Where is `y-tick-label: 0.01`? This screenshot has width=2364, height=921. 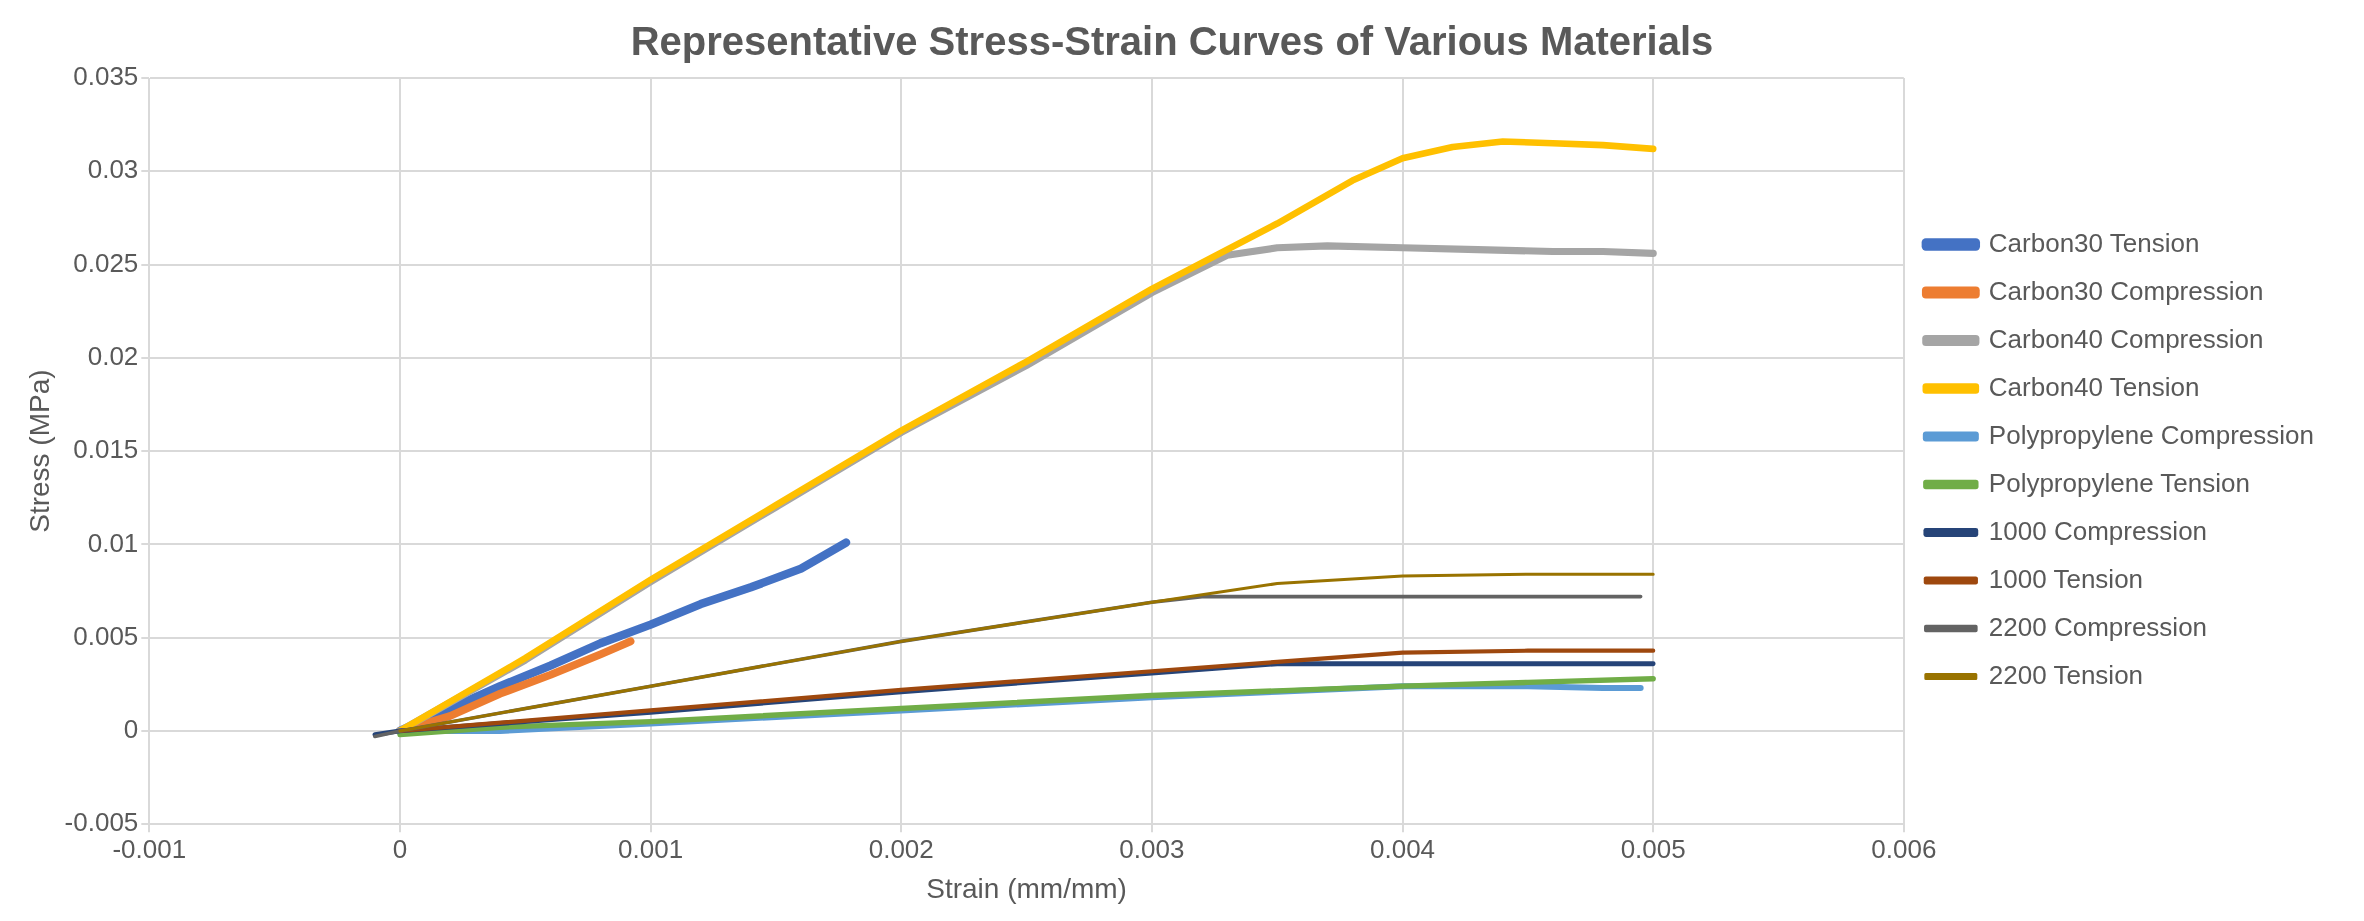 y-tick-label: 0.01 is located at coordinates (113, 542).